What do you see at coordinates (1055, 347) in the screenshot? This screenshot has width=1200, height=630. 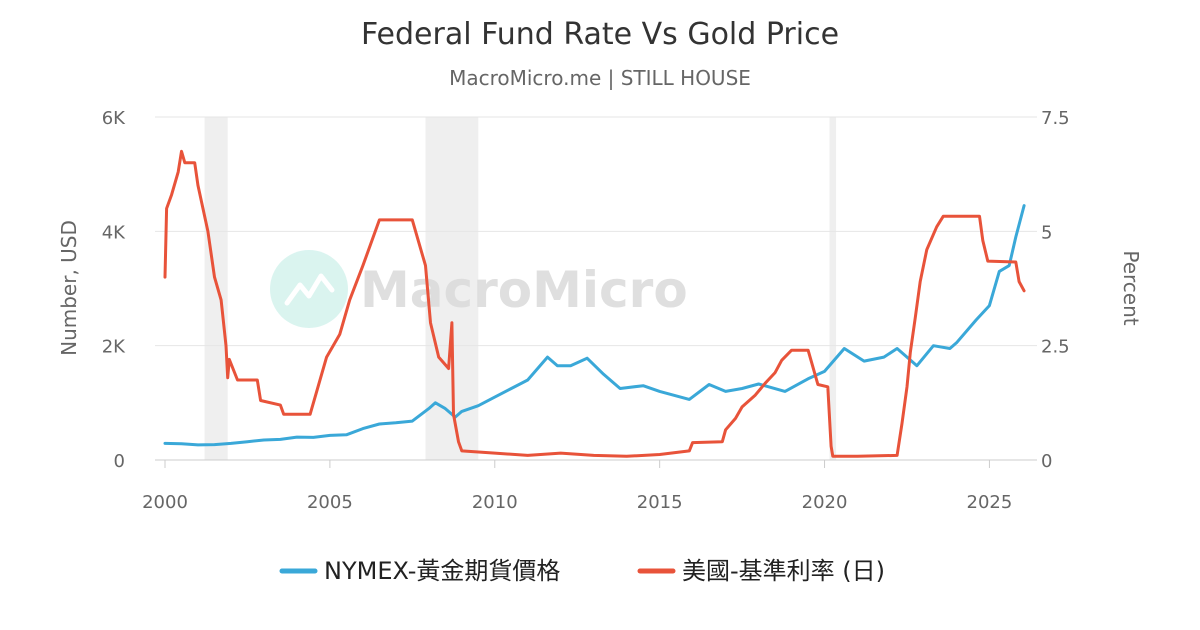 I see `y-right-tick-label: 2.5` at bounding box center [1055, 347].